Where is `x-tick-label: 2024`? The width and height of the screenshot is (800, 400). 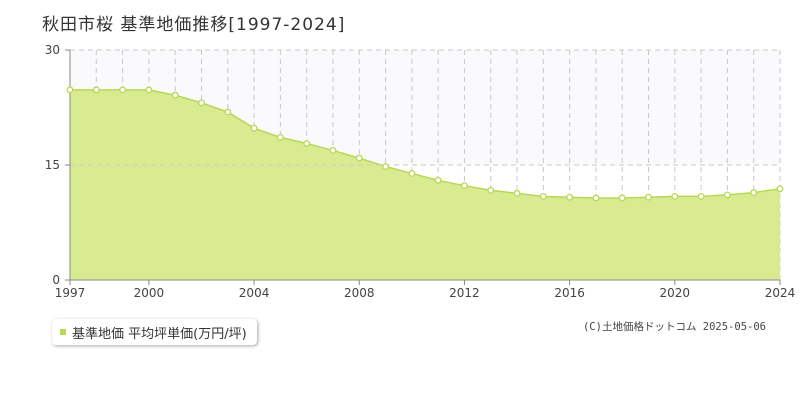
x-tick-label: 2024 is located at coordinates (780, 293).